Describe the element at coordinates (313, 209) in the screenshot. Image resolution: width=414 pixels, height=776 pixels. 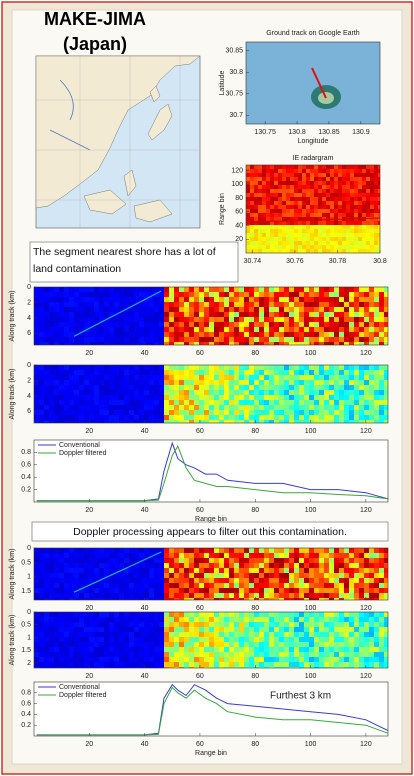
I see `radargram-image` at that location.